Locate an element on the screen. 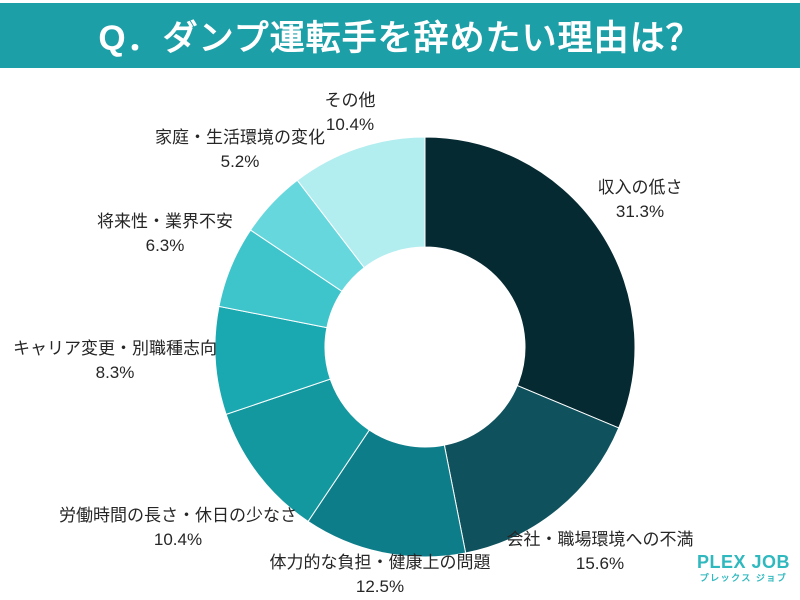  slice-label-text: 労働時間の長さ・休日の少なさ is located at coordinates (178, 515).